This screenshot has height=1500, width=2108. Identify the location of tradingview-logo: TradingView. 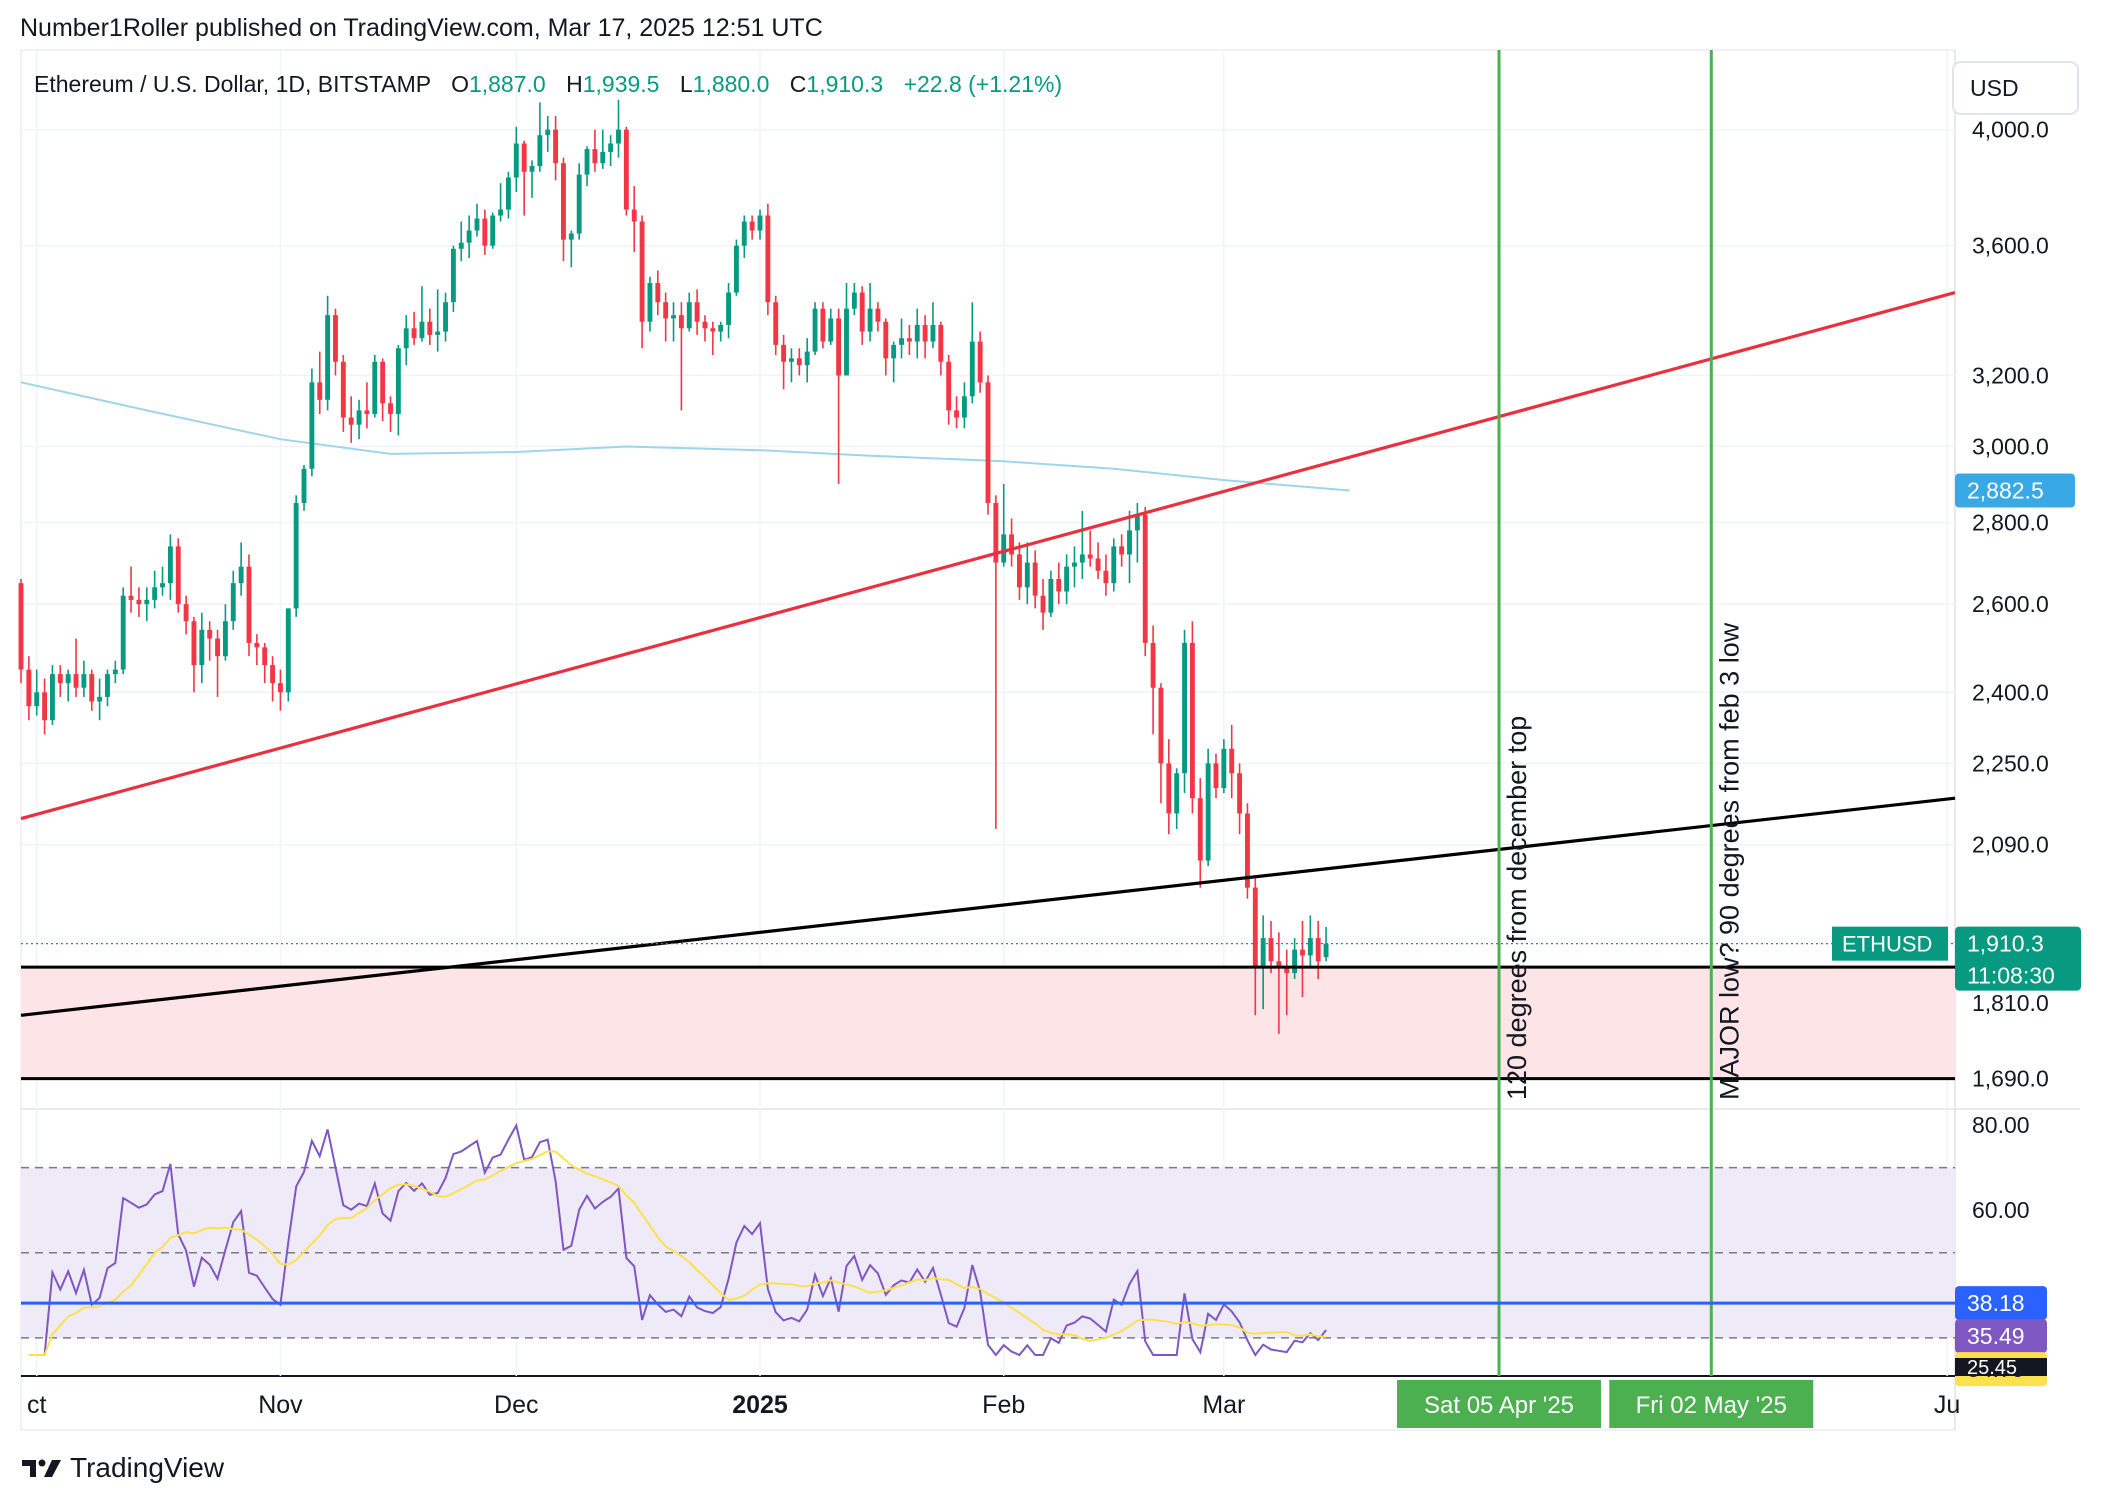
(123, 1468).